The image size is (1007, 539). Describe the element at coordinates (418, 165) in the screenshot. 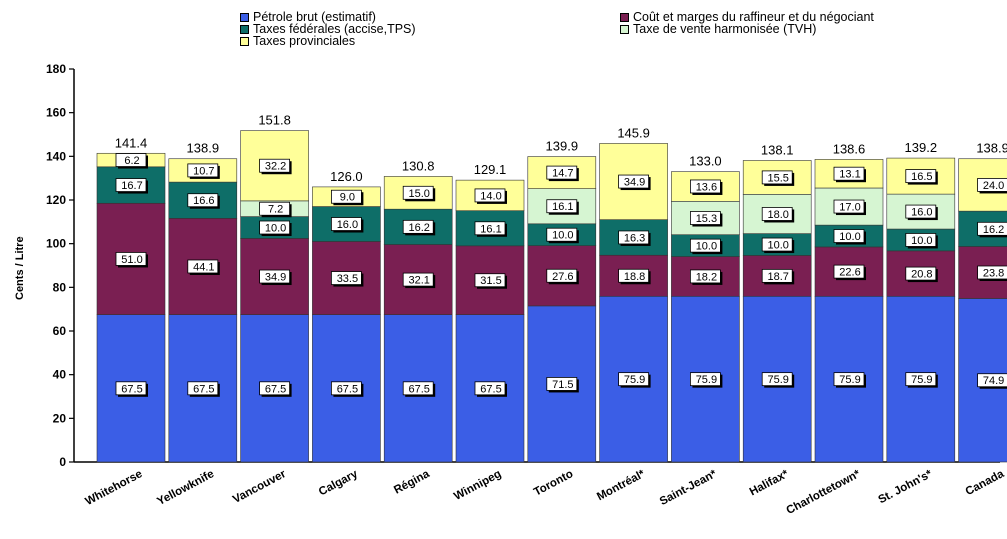

I see `total-label: 130.8` at that location.